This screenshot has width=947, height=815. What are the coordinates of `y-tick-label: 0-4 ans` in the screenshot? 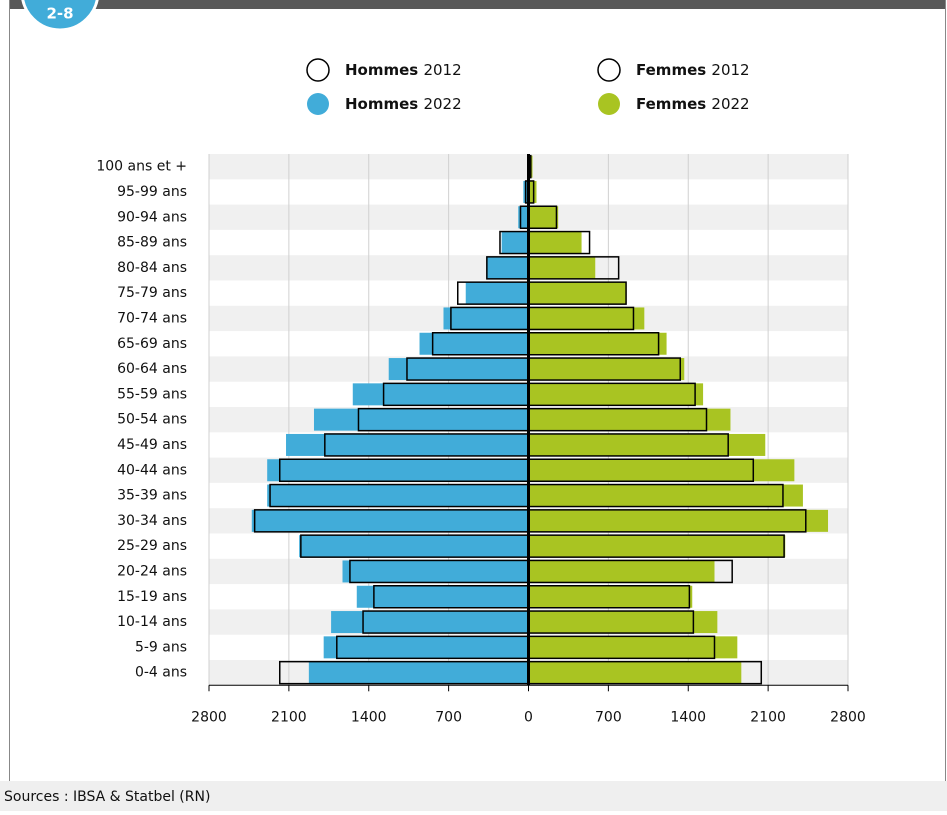 It's located at (161, 673).